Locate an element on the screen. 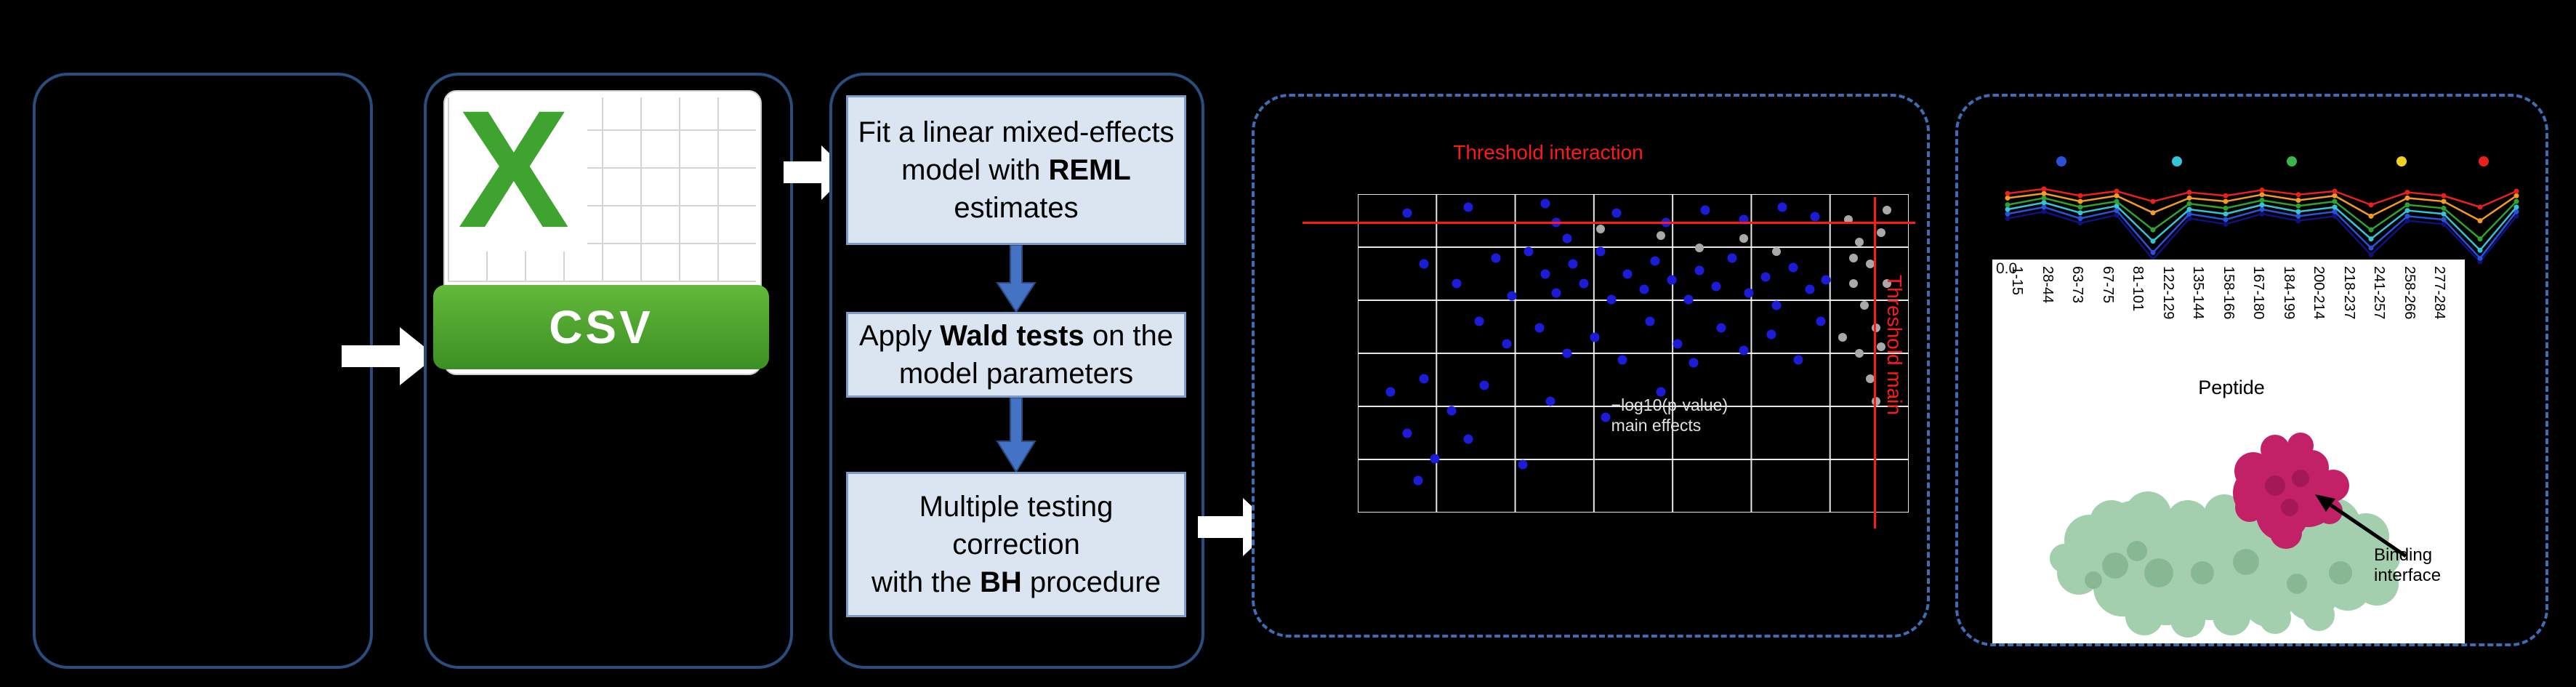  down-arrow-2-icon is located at coordinates (1016, 435).